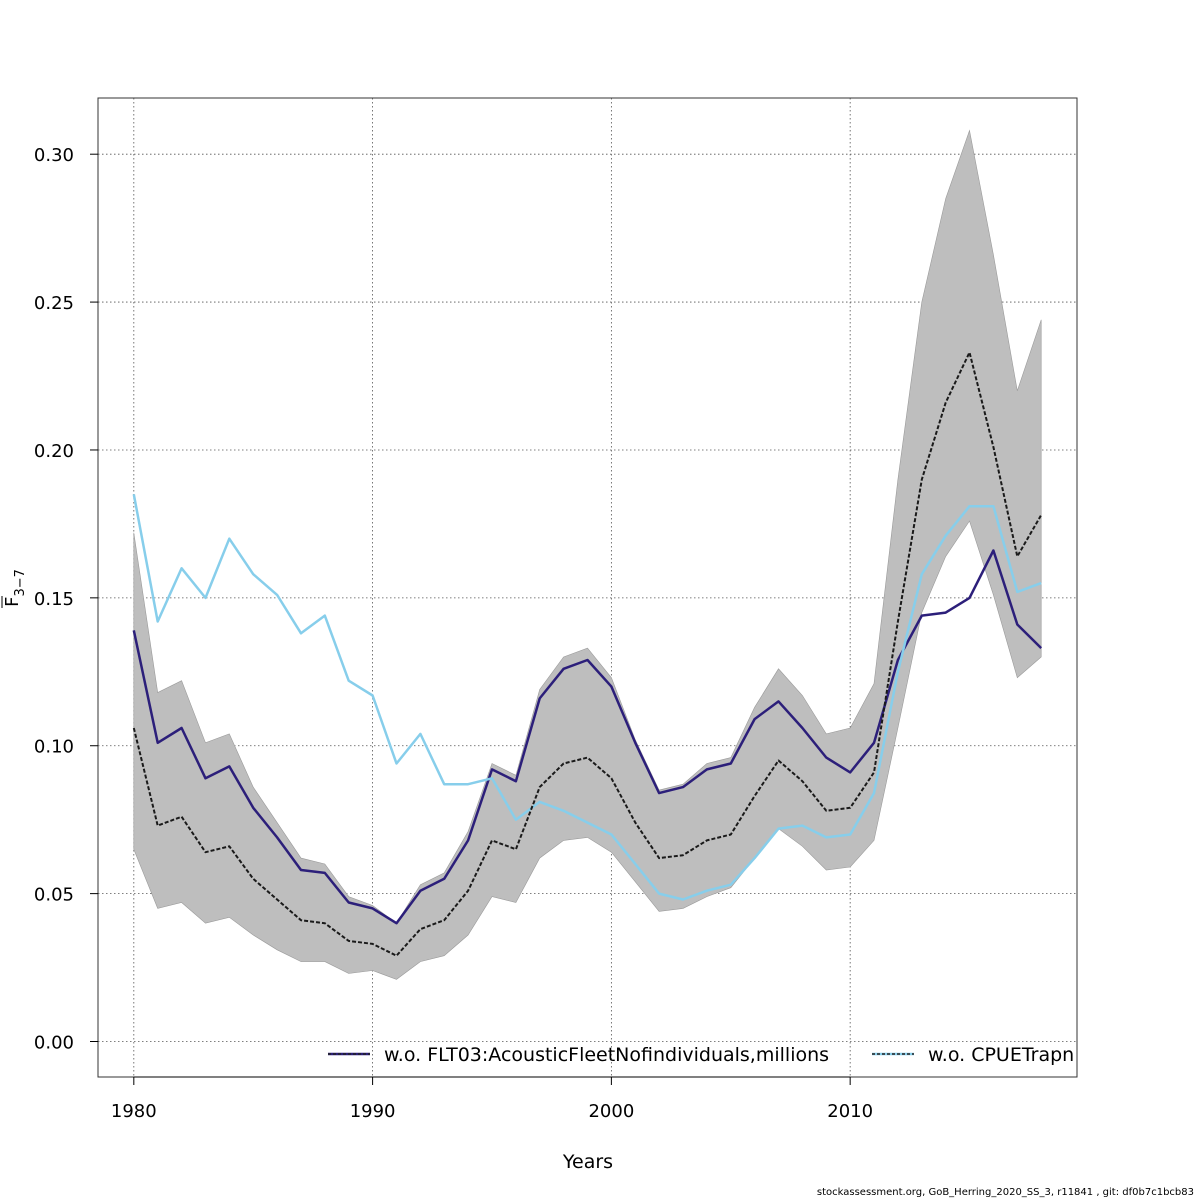 The height and width of the screenshot is (1200, 1200). I want to click on y-axis-title: F3−7, so click(14, 588).